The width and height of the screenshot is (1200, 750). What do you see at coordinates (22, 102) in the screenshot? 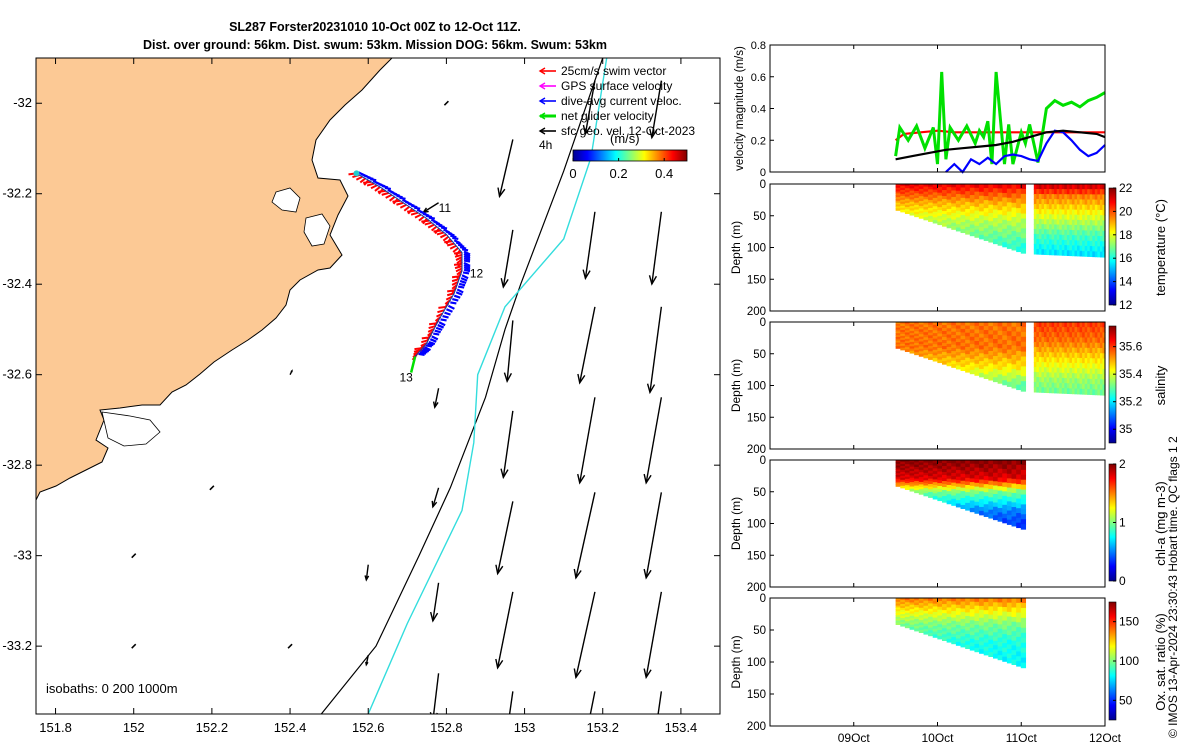
I see `map-y-tick-label: -32` at bounding box center [22, 102].